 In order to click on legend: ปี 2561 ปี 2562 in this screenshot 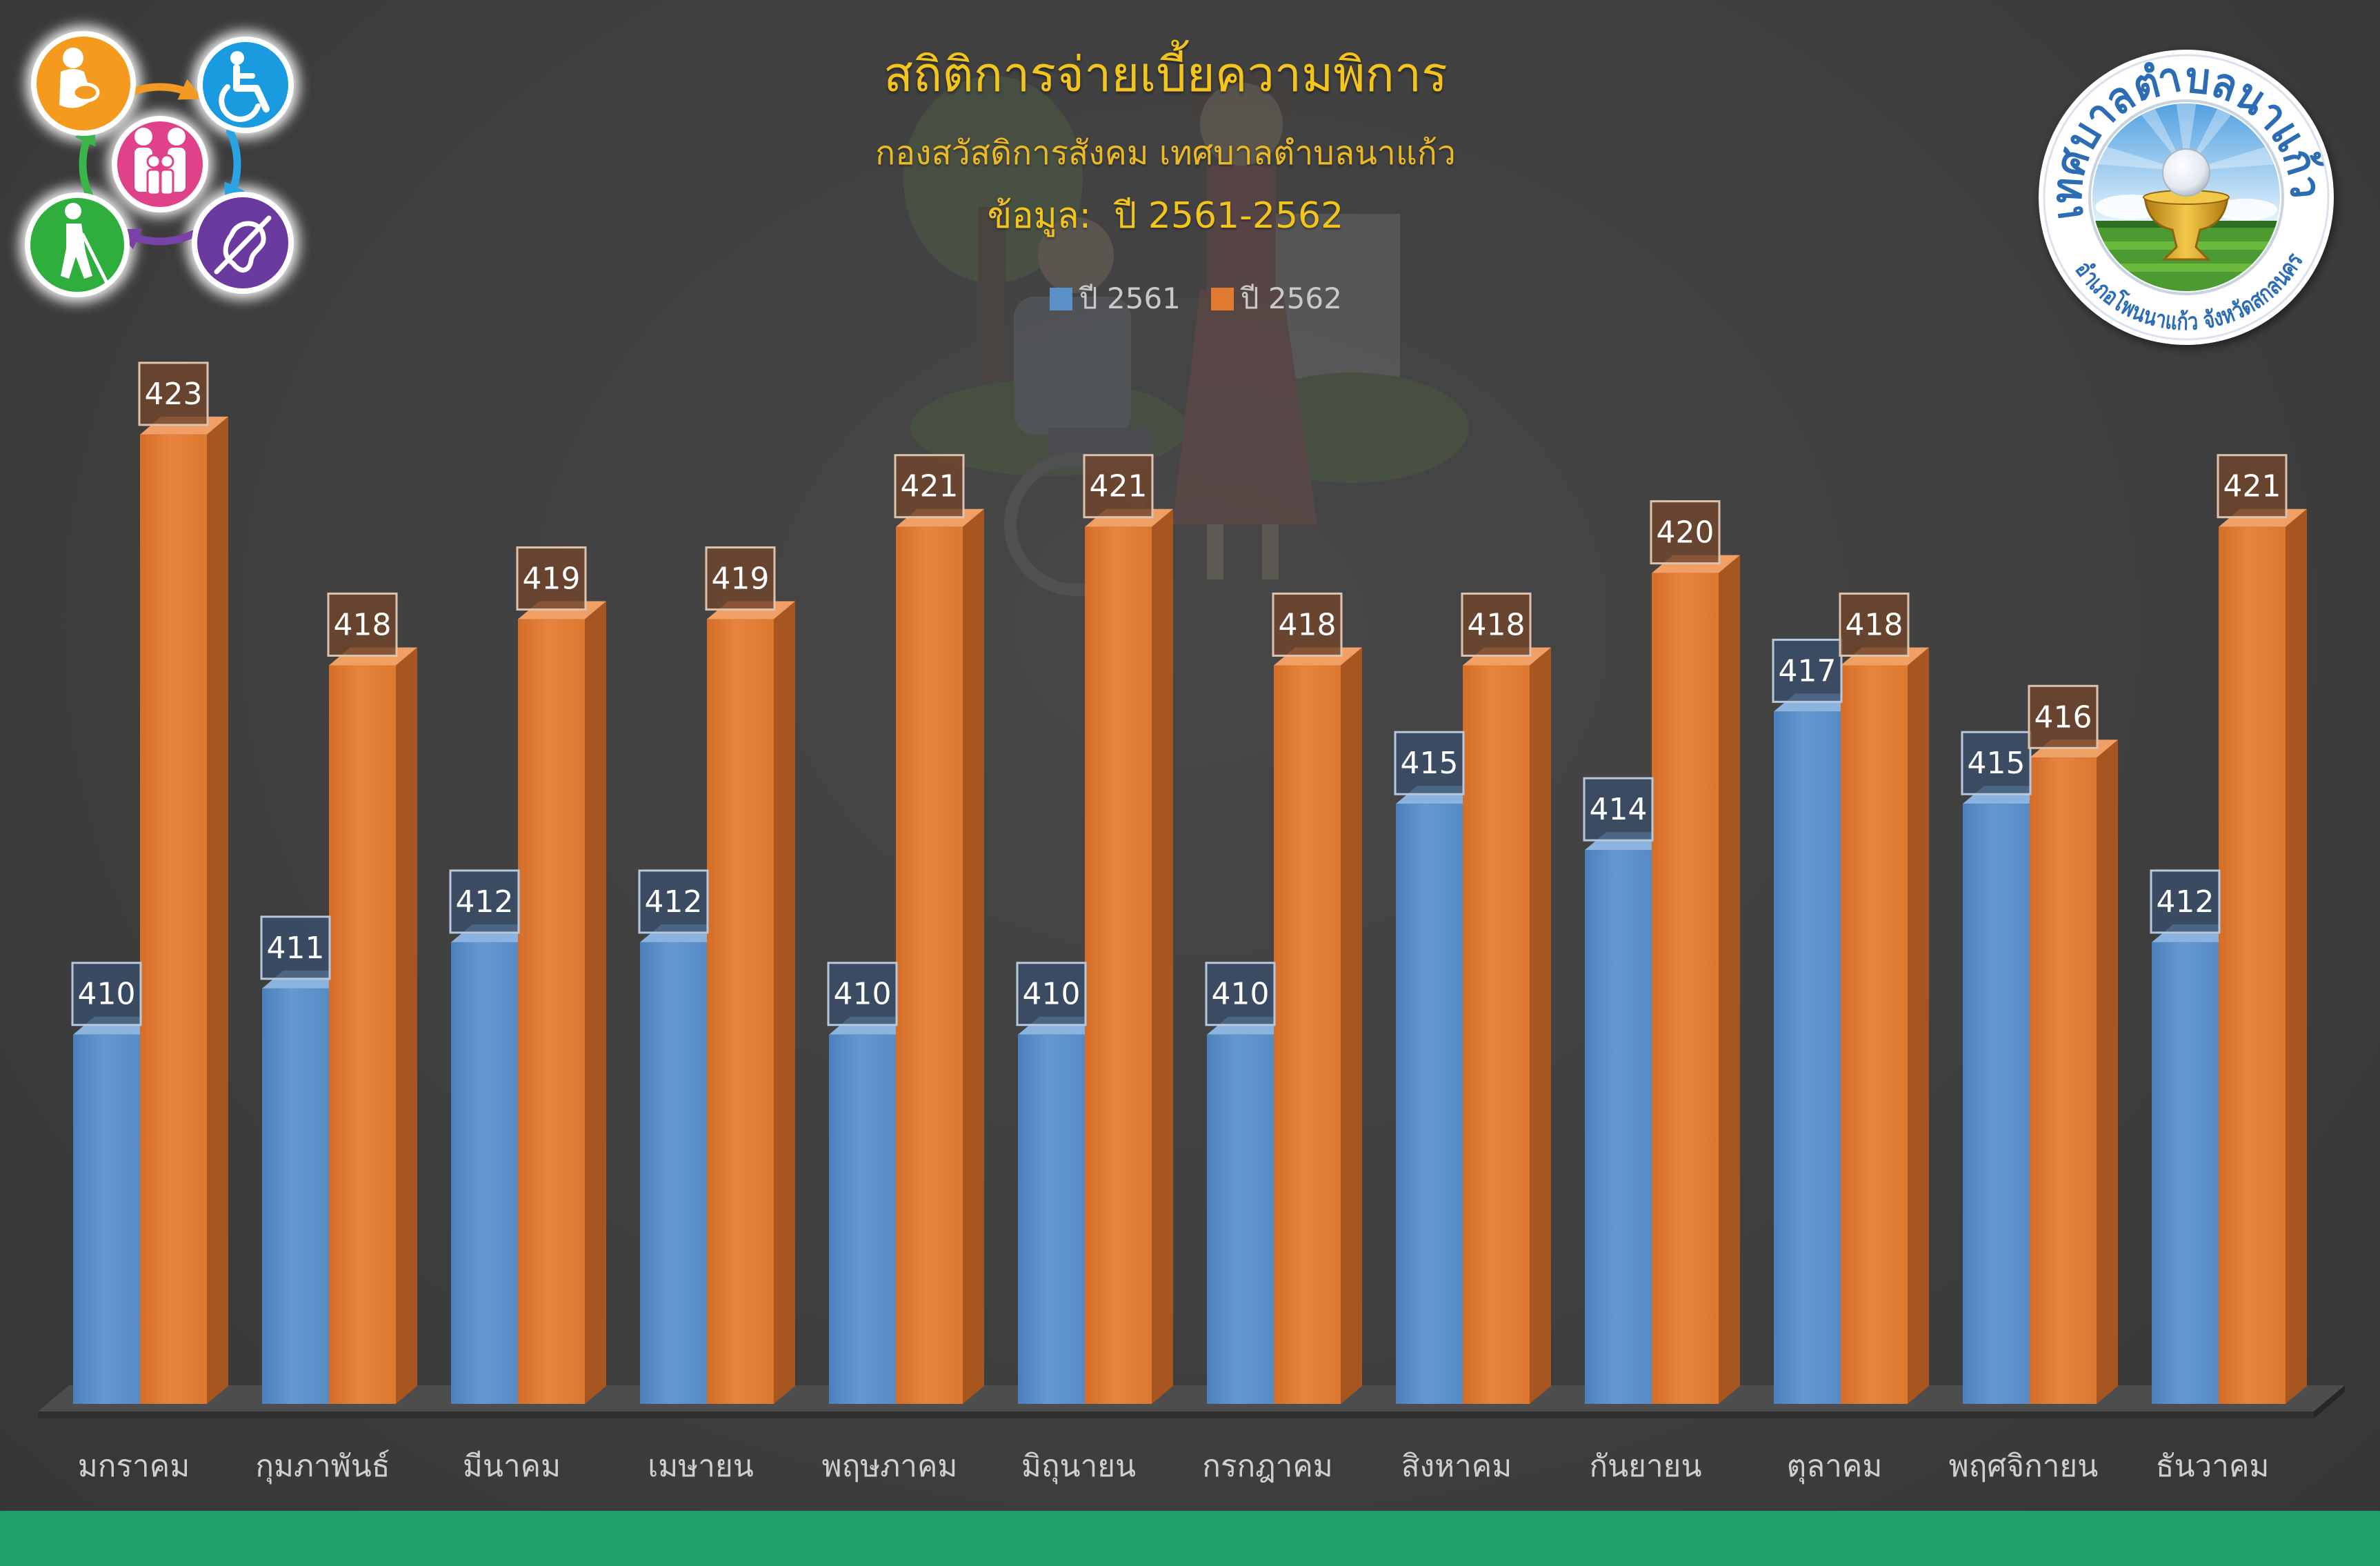, I will do `click(1211, 298)`.